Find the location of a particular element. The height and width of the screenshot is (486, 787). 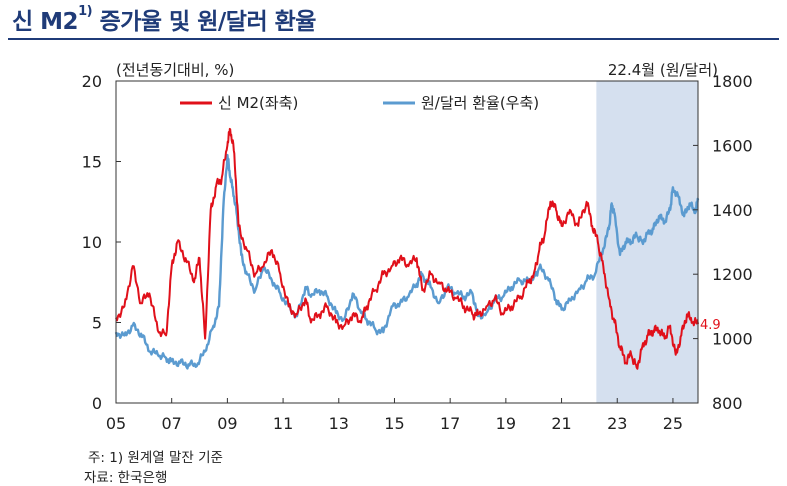

x-tick-label: 17 is located at coordinates (450, 423).